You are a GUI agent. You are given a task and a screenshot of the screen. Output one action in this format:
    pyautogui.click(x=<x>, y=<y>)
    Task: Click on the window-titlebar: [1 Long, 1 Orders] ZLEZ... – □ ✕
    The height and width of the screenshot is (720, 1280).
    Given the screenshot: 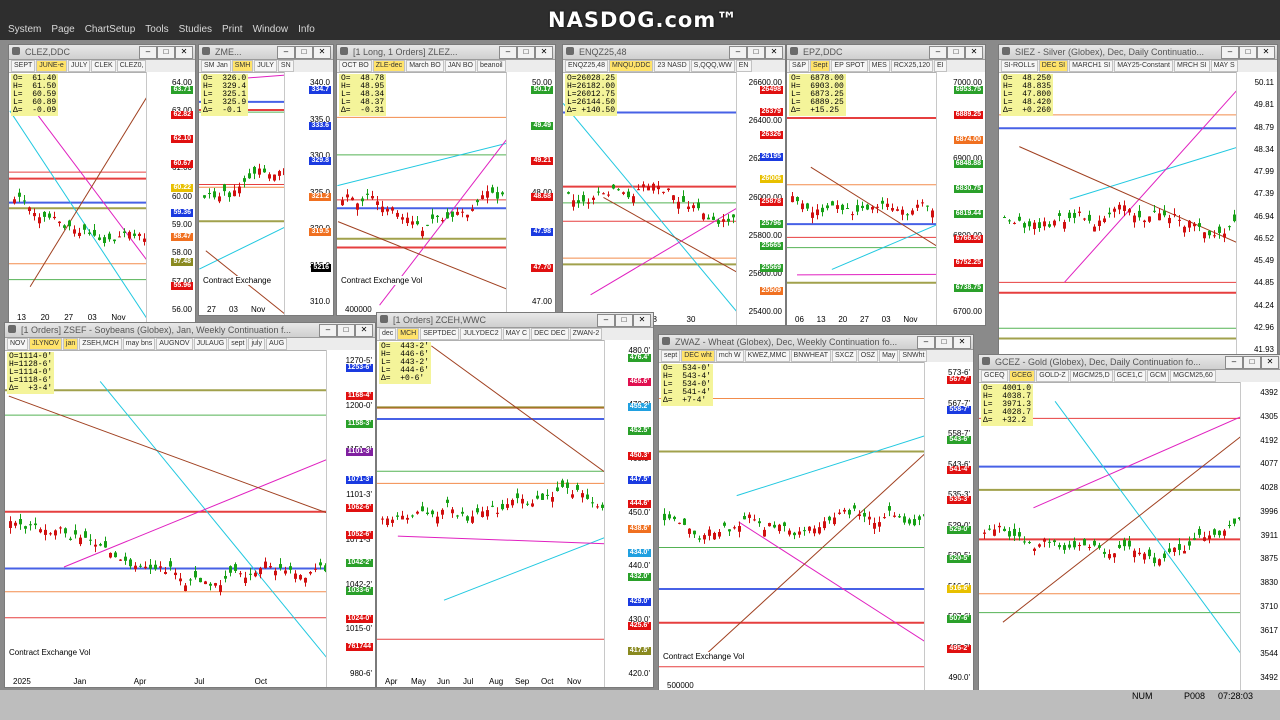 What is the action you would take?
    pyautogui.click(x=446, y=52)
    